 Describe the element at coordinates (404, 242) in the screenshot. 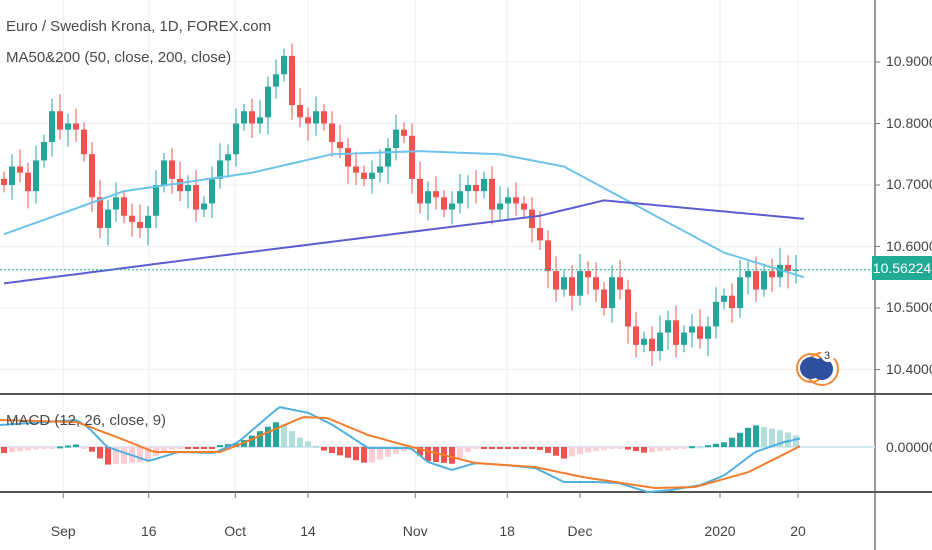

I see `ma200-line` at that location.